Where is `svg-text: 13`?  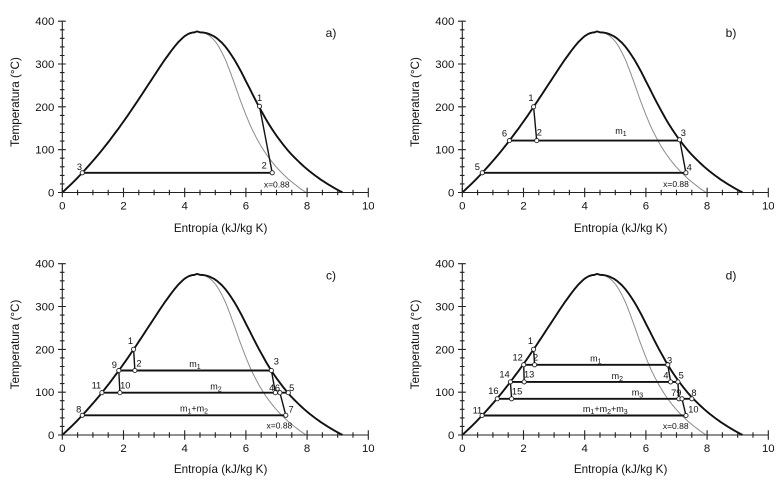
svg-text: 13 is located at coordinates (529, 375).